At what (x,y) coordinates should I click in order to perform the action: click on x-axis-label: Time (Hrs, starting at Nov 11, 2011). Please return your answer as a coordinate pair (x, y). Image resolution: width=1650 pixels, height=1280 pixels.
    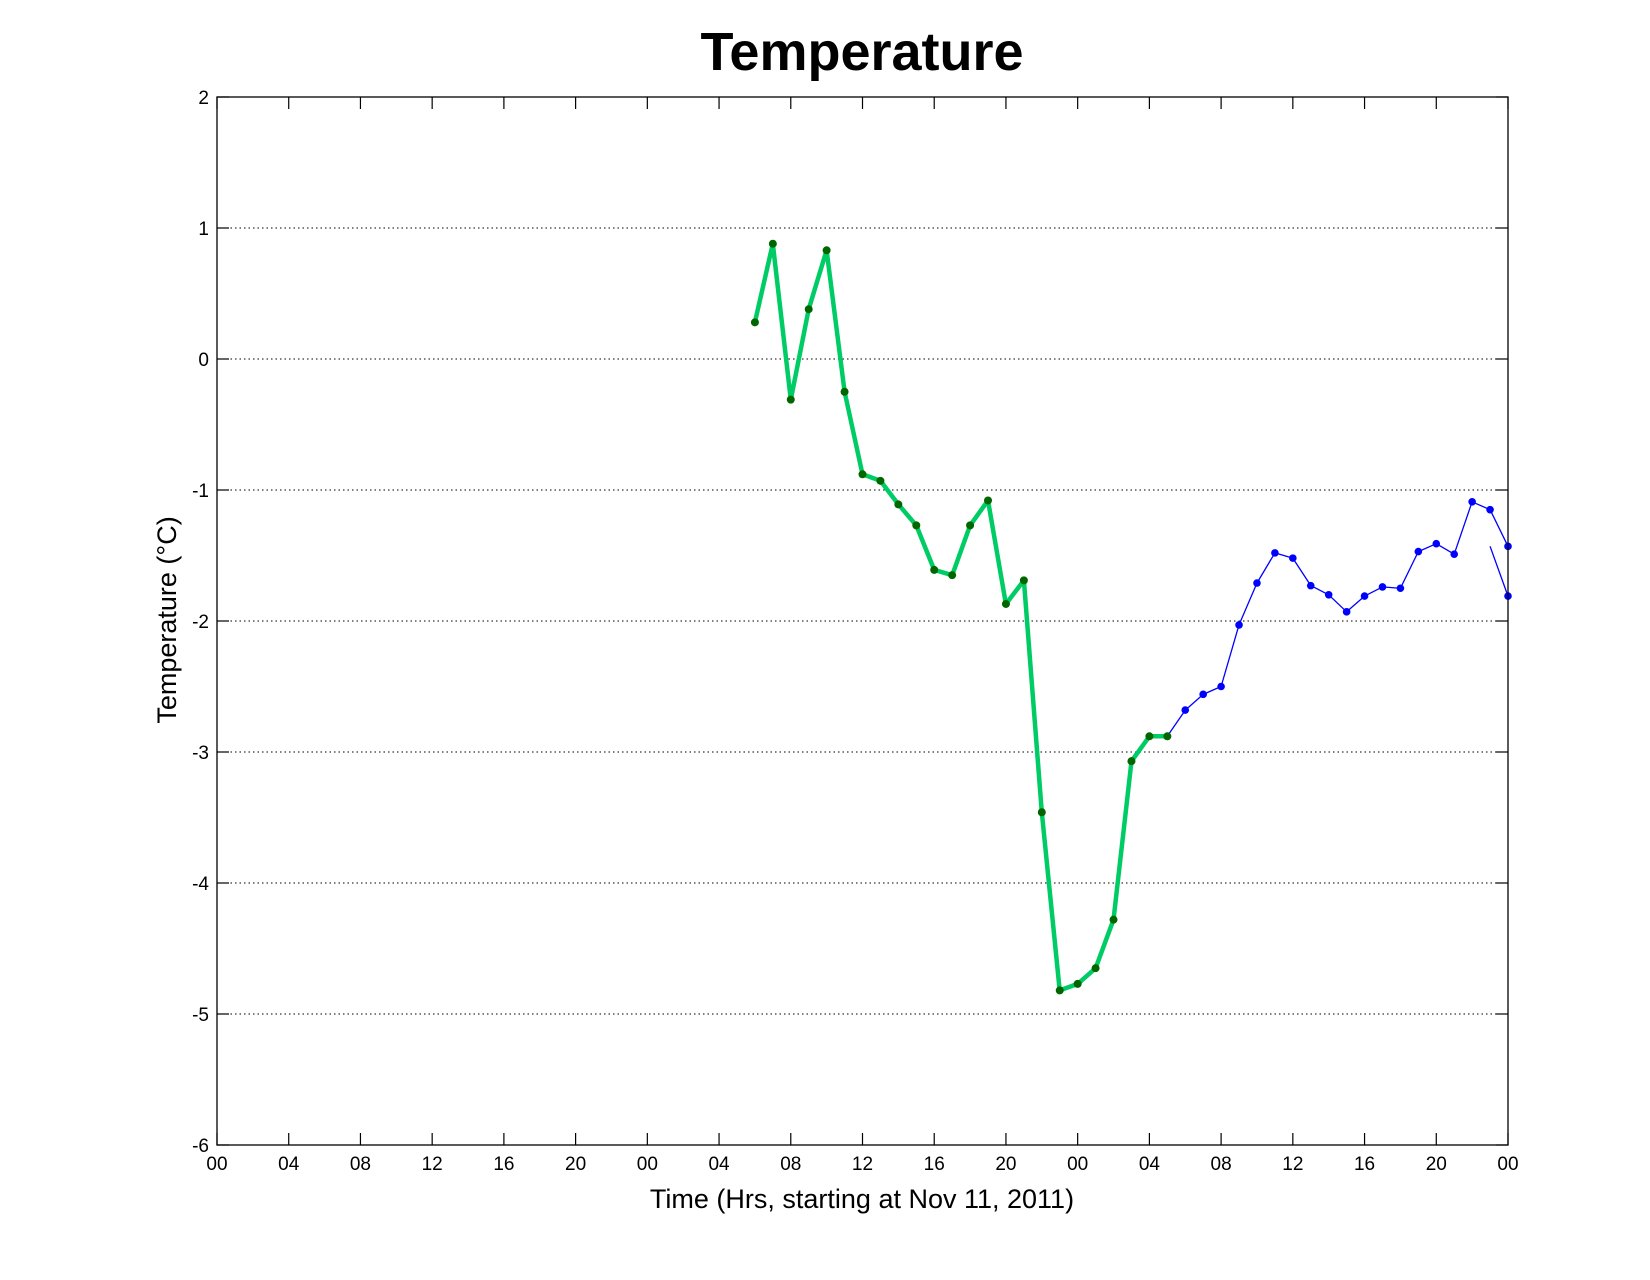
    Looking at the image, I should click on (862, 1199).